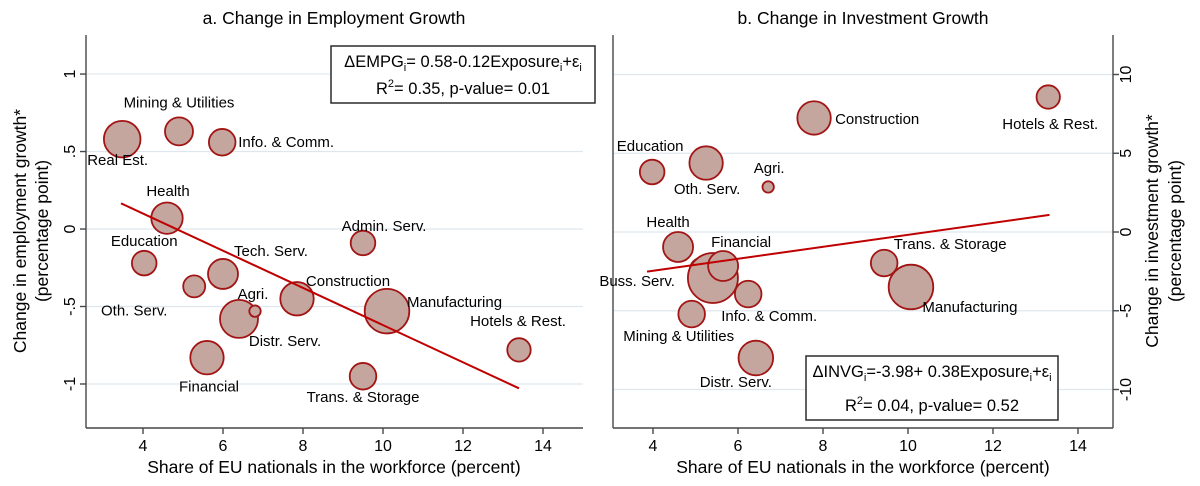 This screenshot has width=1200, height=486. What do you see at coordinates (1175, 231) in the screenshot?
I see `panel-b-yaxis-label-line2: (percentage point)` at bounding box center [1175, 231].